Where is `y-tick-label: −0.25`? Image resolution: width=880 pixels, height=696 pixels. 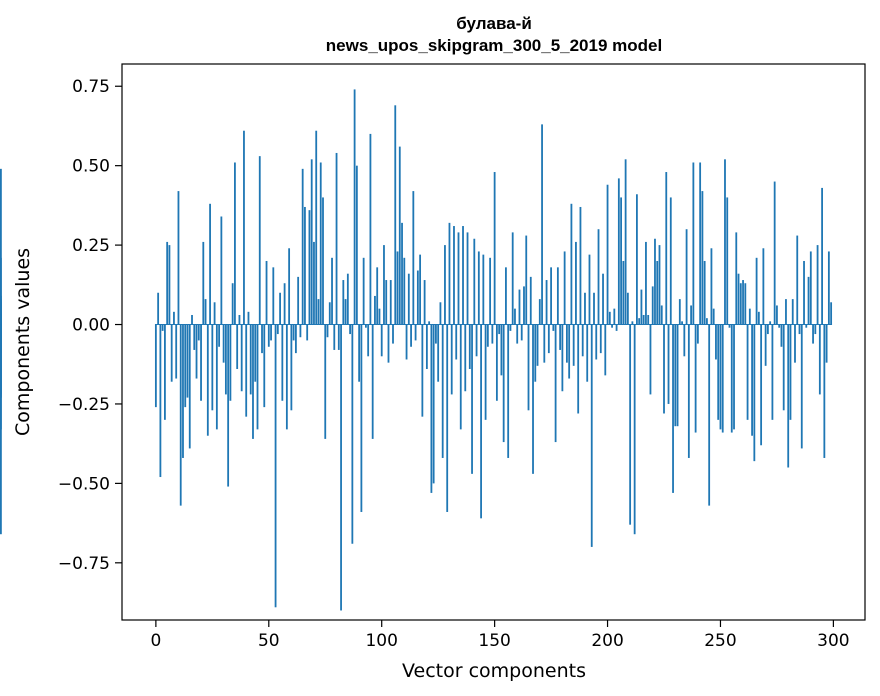 y-tick-label: −0.25 is located at coordinates (84, 405).